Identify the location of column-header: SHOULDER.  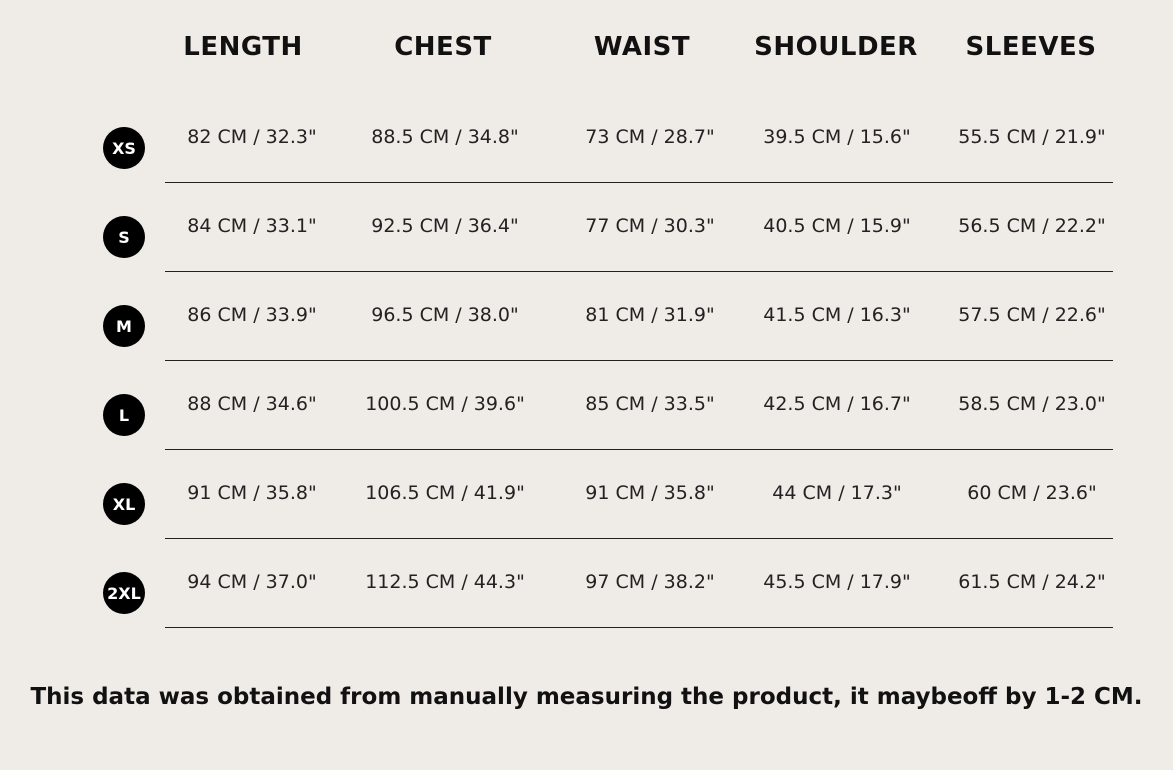
(836, 47).